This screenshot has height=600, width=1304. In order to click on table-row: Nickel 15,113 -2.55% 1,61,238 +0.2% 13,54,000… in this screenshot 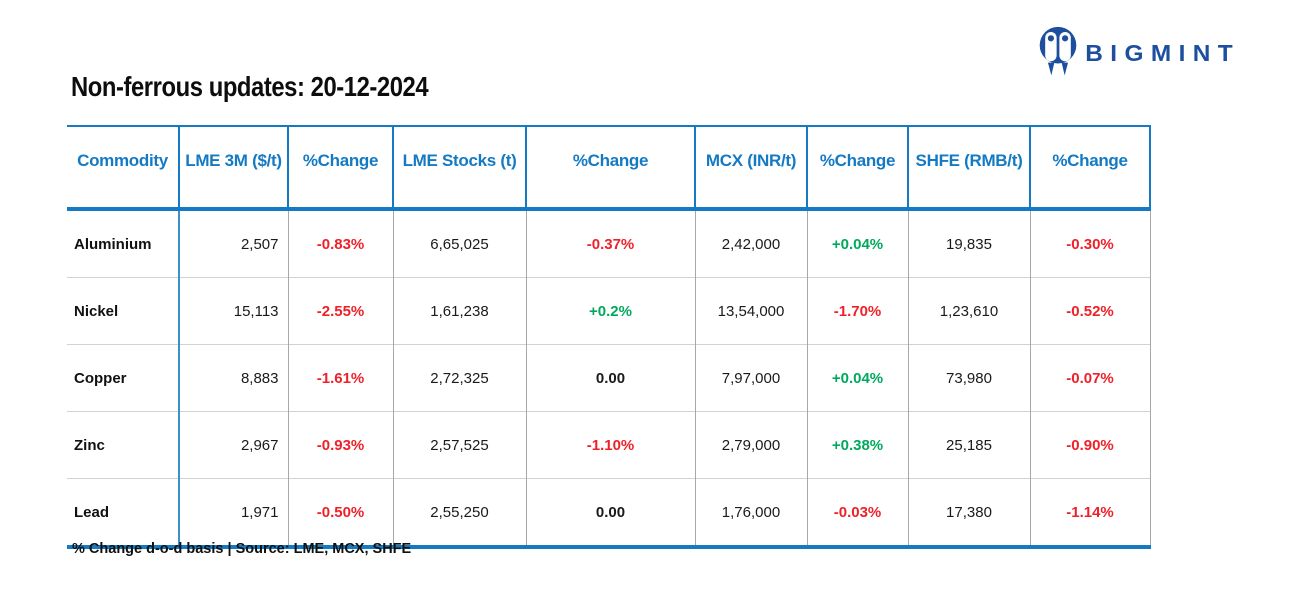, I will do `click(609, 311)`.